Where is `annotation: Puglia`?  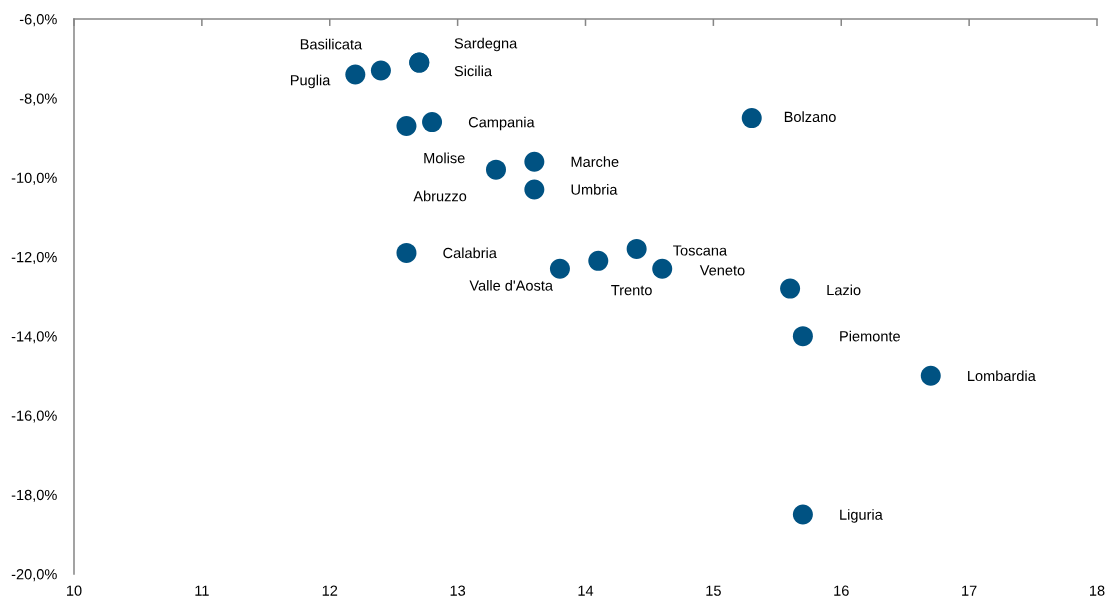
annotation: Puglia is located at coordinates (310, 81).